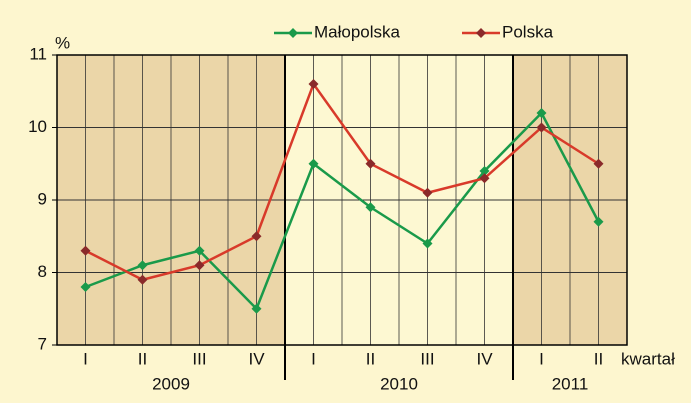 This screenshot has height=403, width=691. What do you see at coordinates (37, 126) in the screenshot?
I see `y-tick-label: 10` at bounding box center [37, 126].